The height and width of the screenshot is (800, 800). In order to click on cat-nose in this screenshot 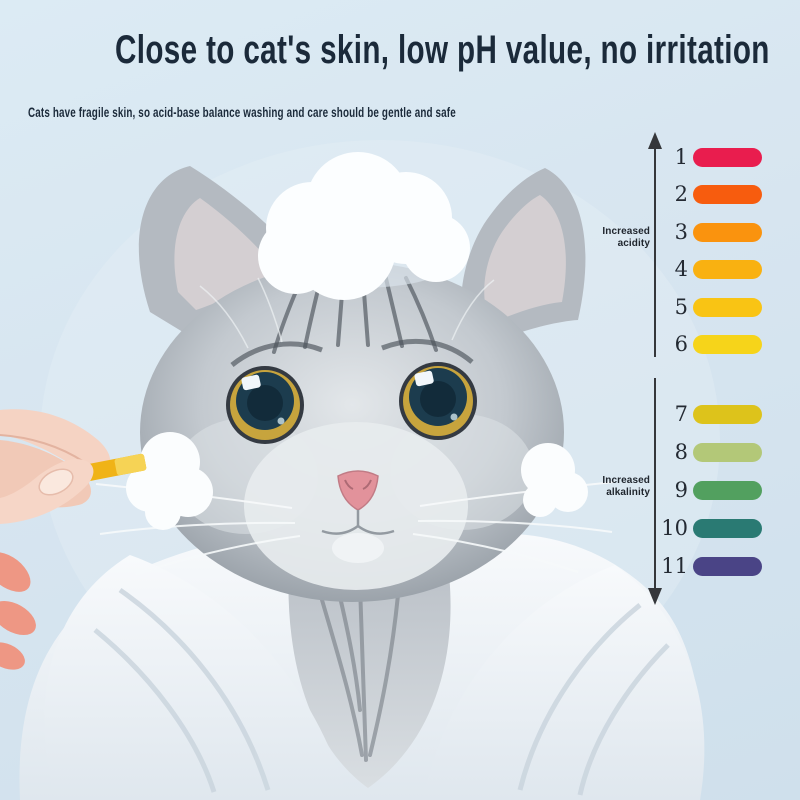, I will do `click(358, 490)`.